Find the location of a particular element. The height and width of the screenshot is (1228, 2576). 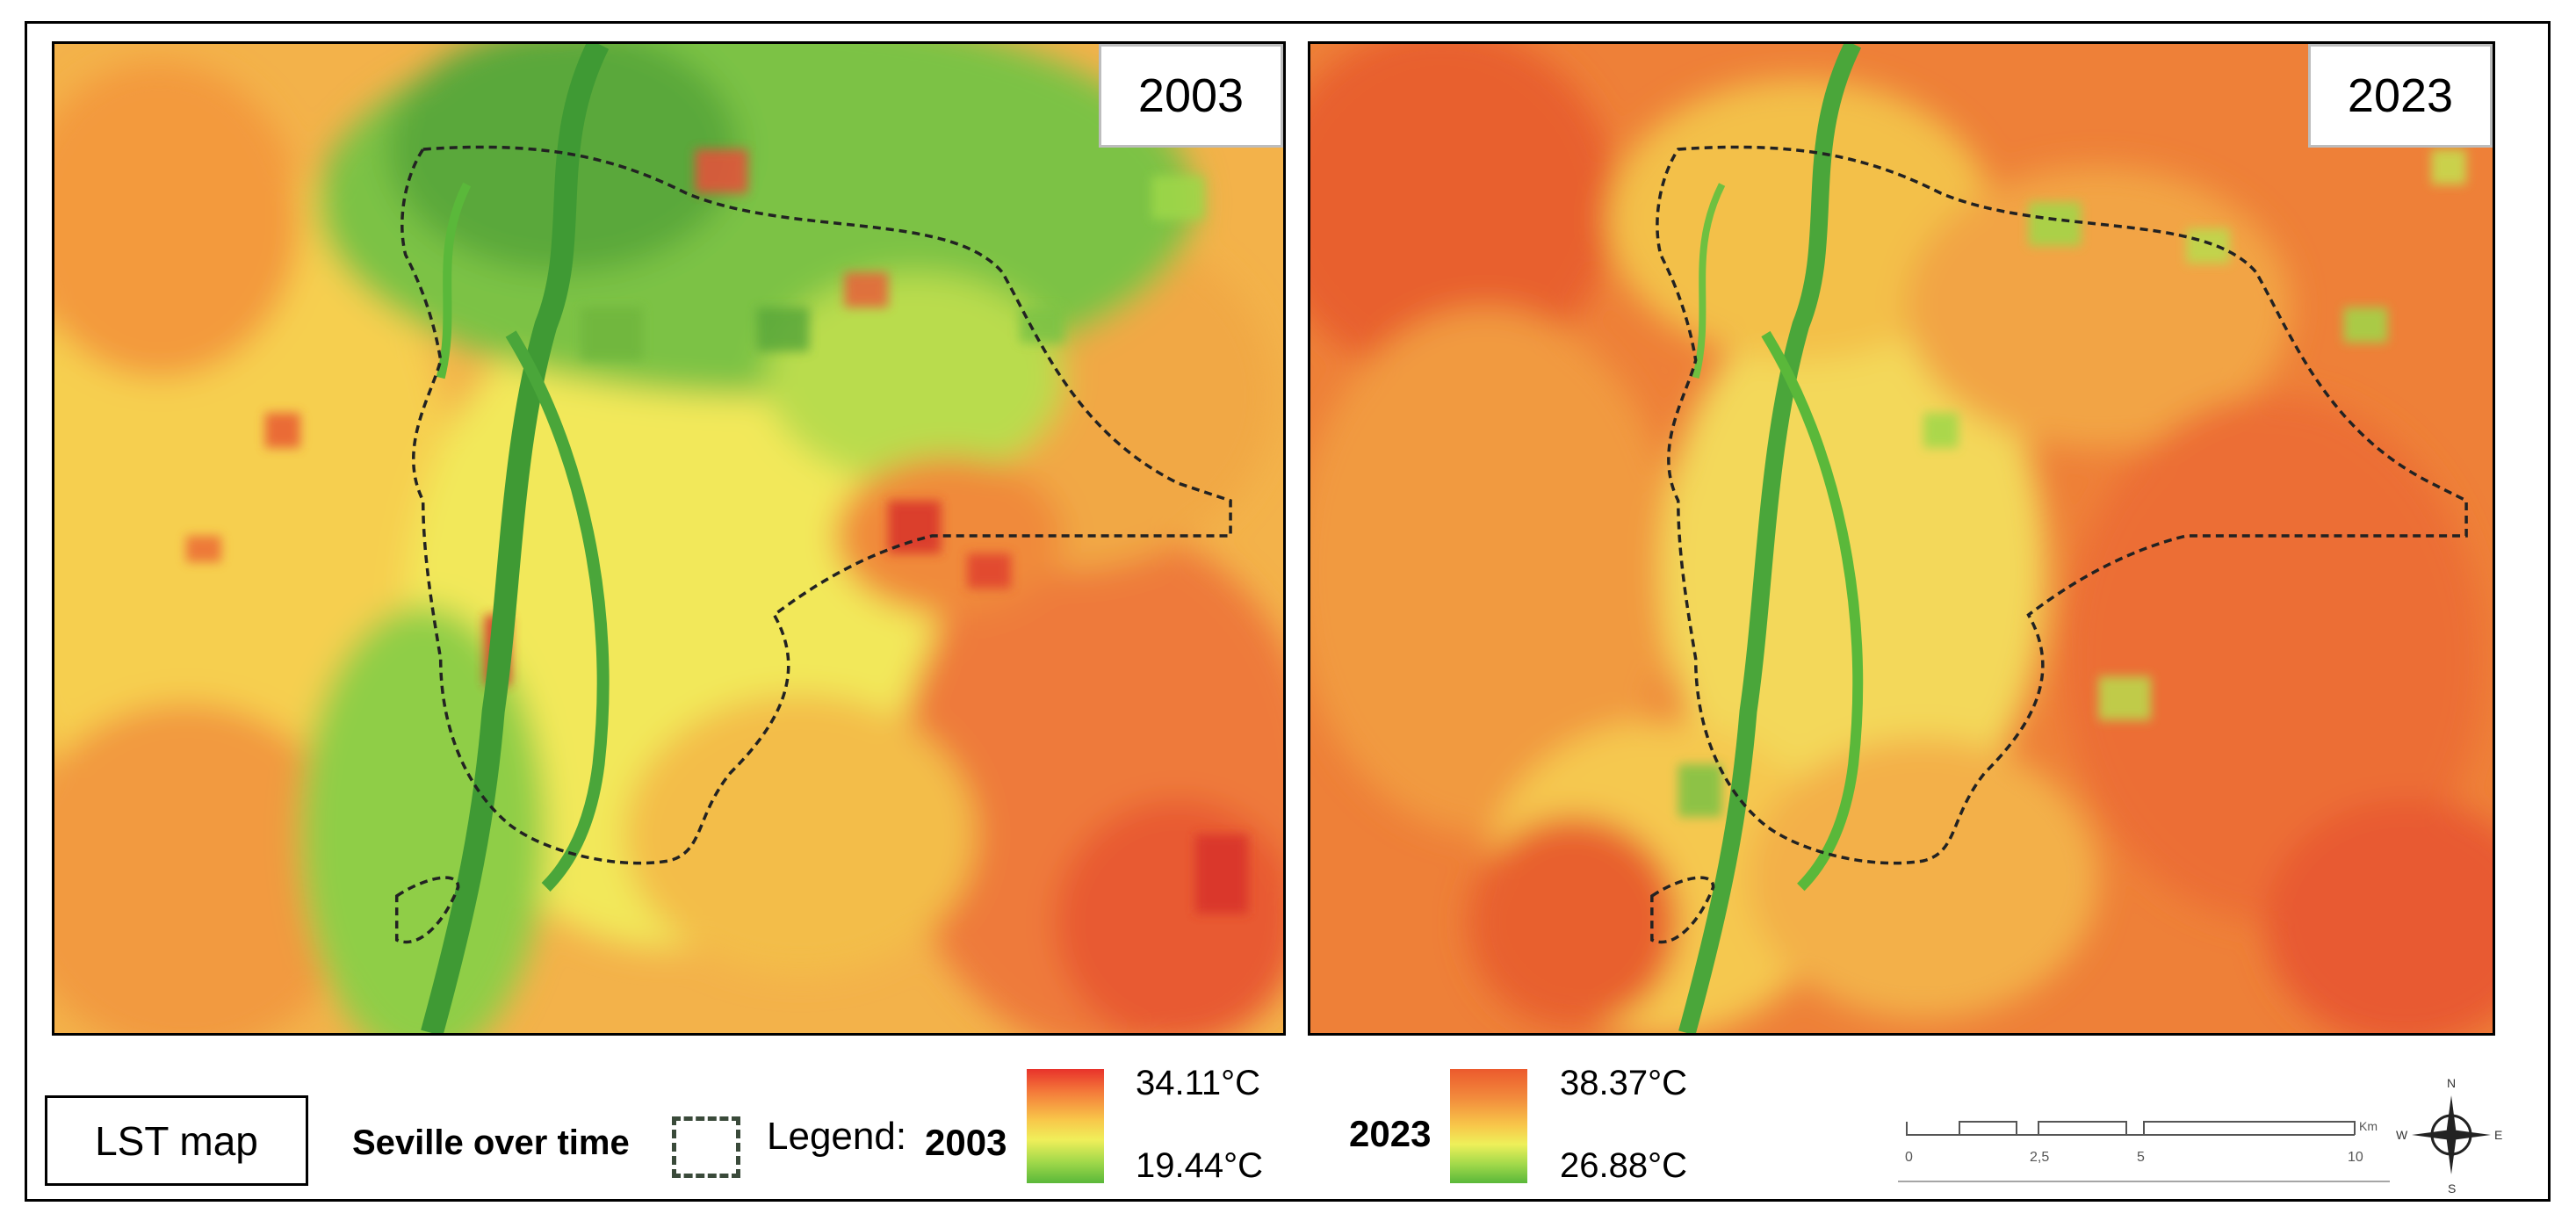

compass-icon: N S E W is located at coordinates (2449, 1135).